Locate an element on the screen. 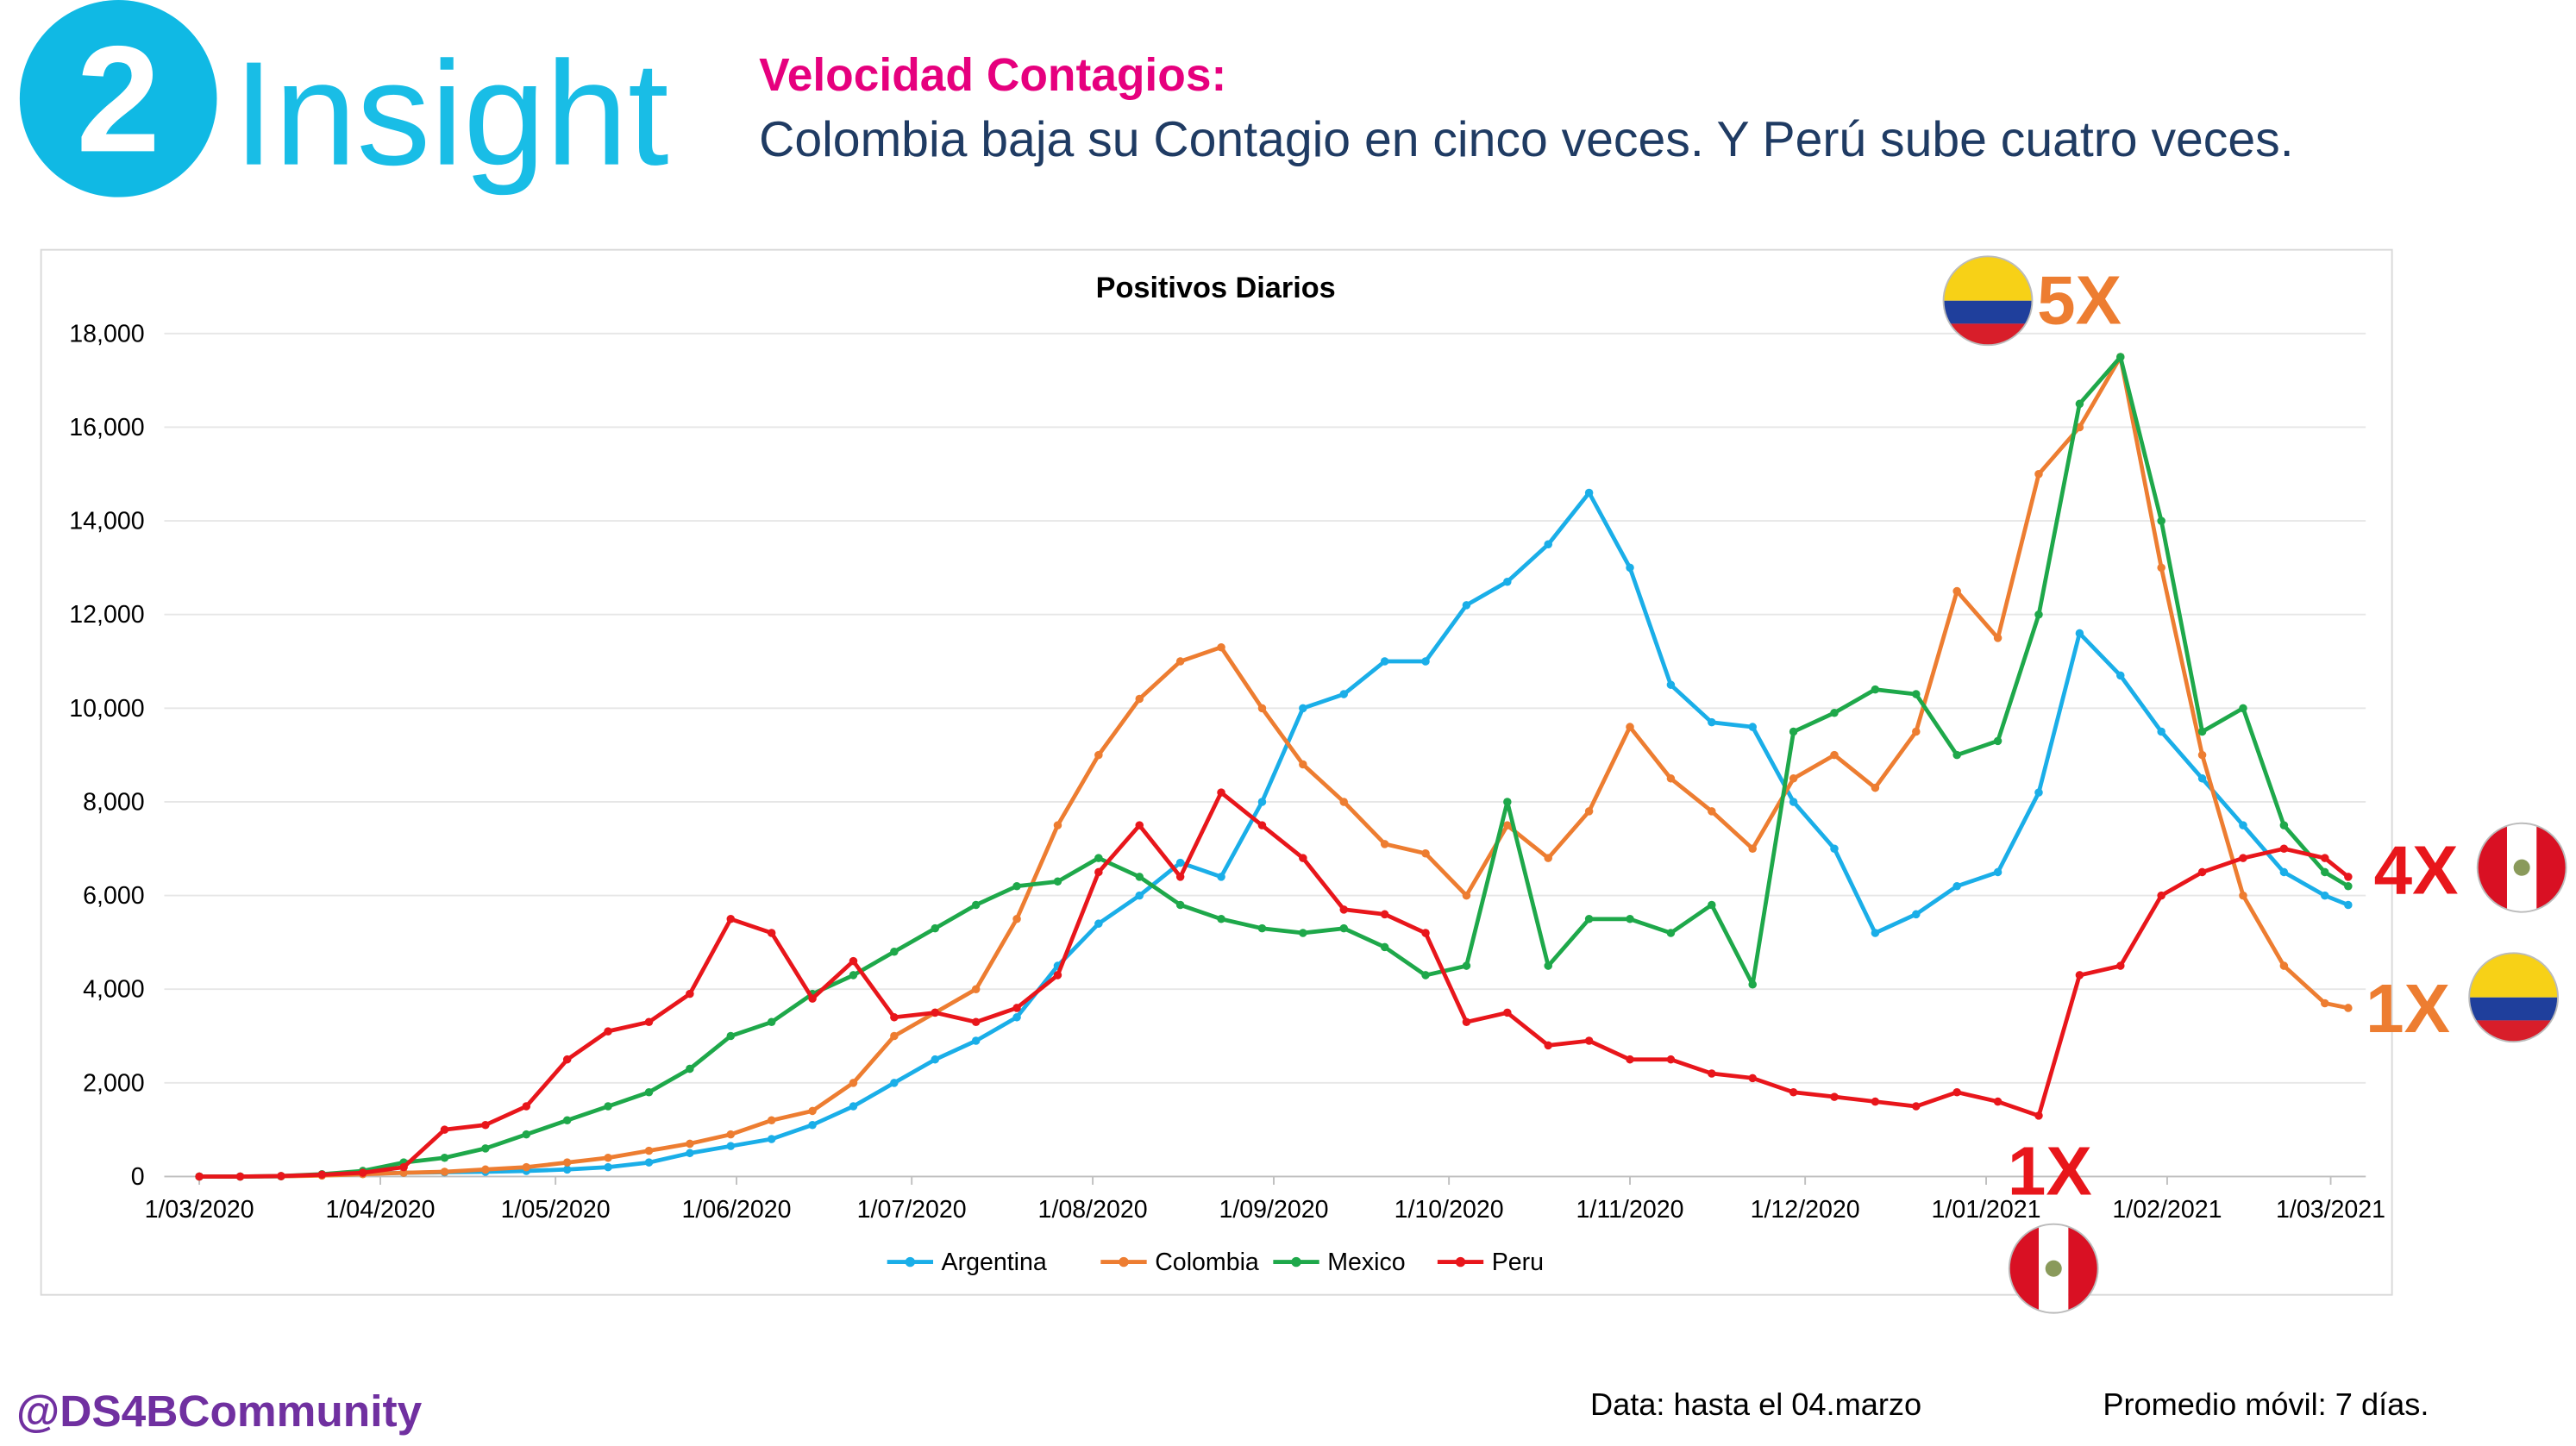  annotation: 4X is located at coordinates (2416, 871).